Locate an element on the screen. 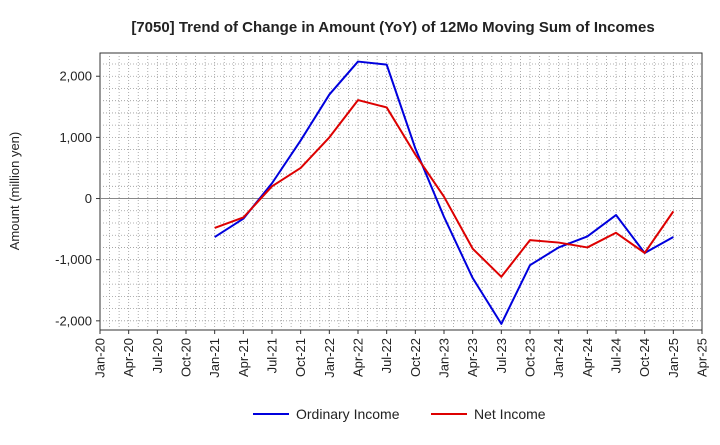 This screenshot has width=720, height=445. x-tick-label: Jul-21 is located at coordinates (272, 355).